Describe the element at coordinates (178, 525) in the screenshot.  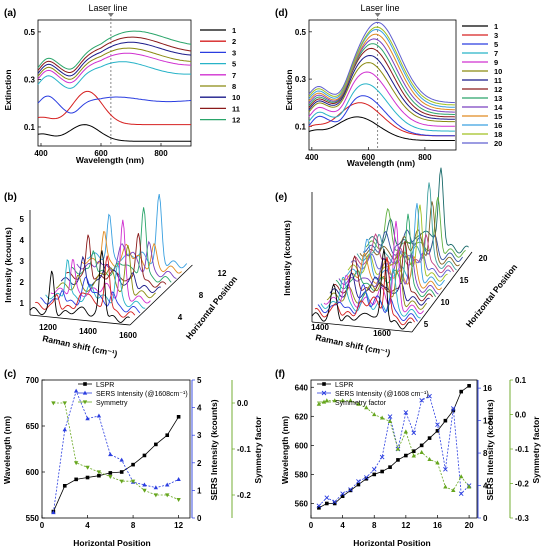
I see `x-tick-label: 12` at that location.